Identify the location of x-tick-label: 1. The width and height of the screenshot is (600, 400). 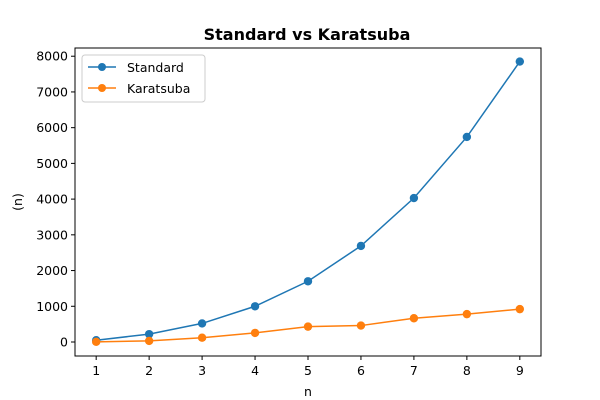
(96, 370).